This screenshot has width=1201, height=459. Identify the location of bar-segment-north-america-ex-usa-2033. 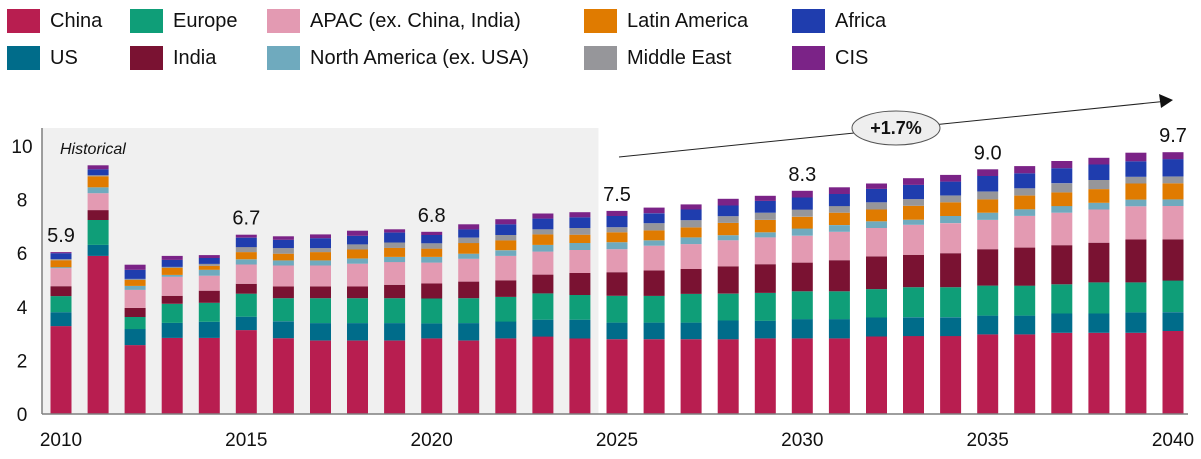
(913, 222).